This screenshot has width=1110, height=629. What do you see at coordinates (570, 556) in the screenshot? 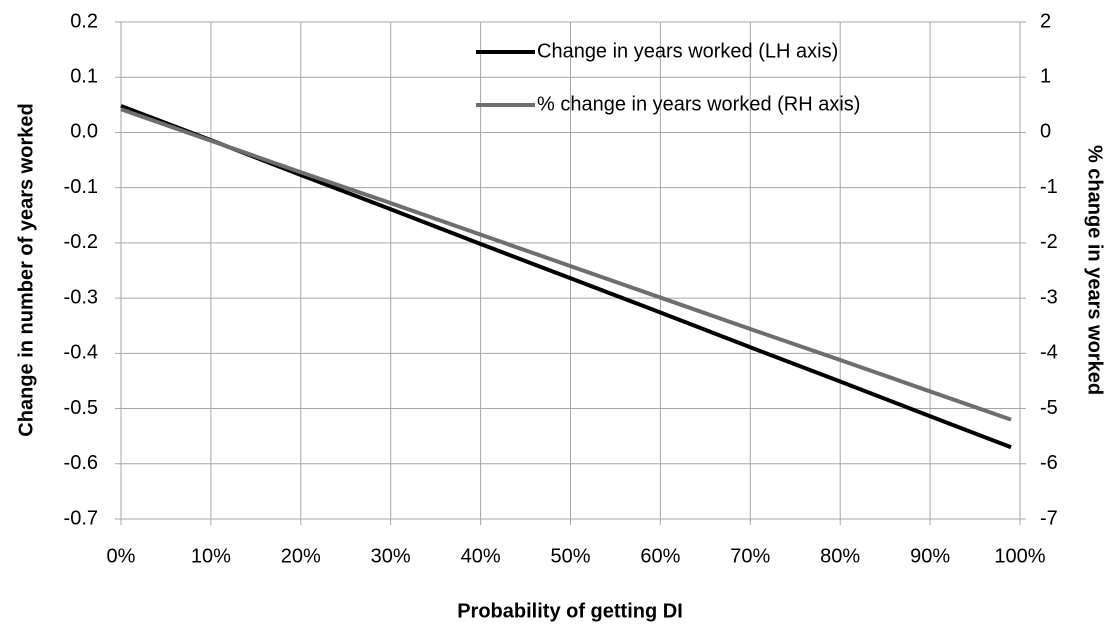
I see `x-tick-label: 50%` at bounding box center [570, 556].